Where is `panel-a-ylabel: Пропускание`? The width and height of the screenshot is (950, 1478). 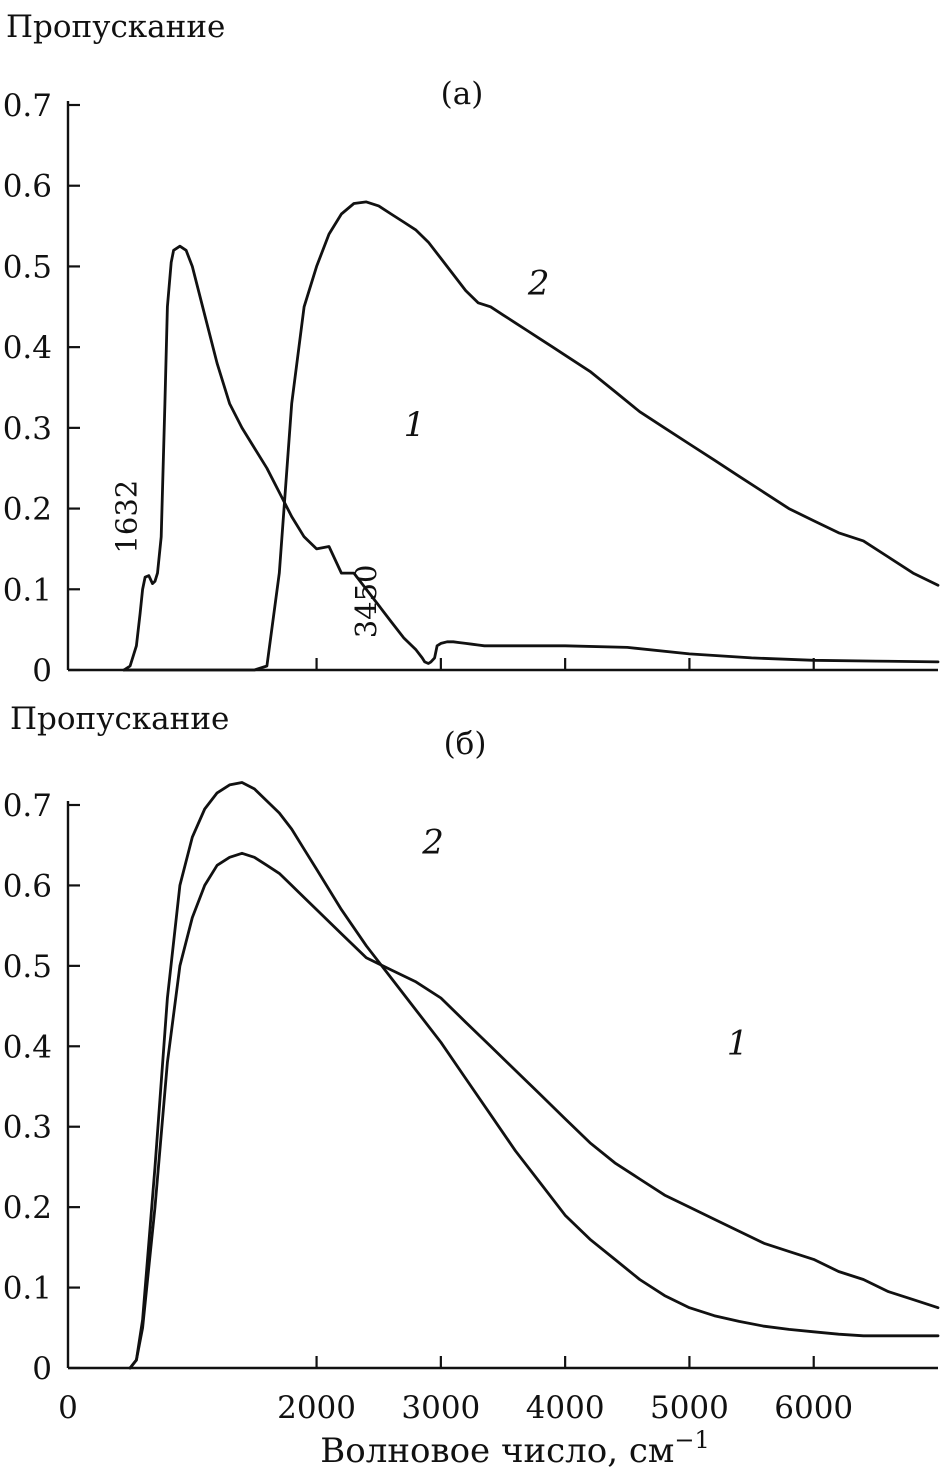 panel-a-ylabel: Пропускание is located at coordinates (115, 27).